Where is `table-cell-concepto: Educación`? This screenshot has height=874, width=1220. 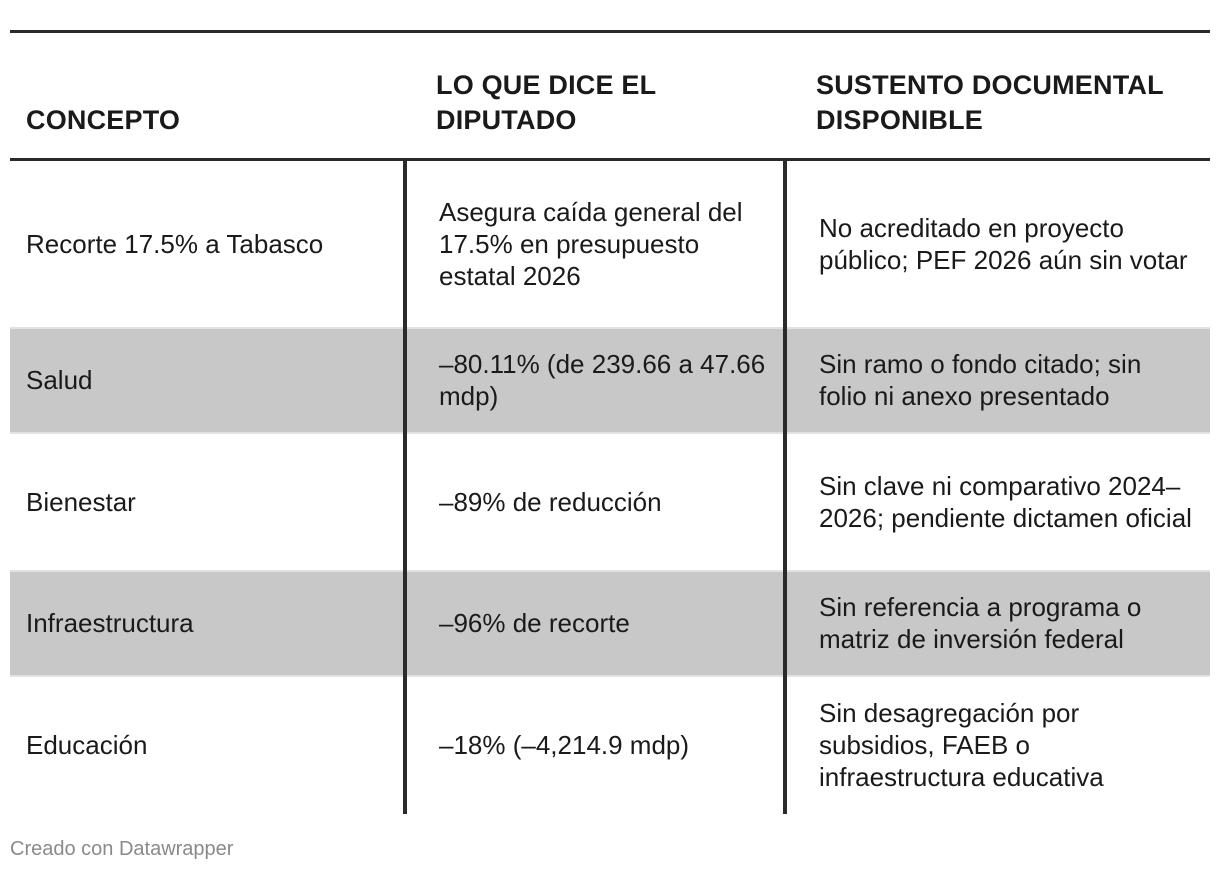
table-cell-concepto: Educación is located at coordinates (87, 745).